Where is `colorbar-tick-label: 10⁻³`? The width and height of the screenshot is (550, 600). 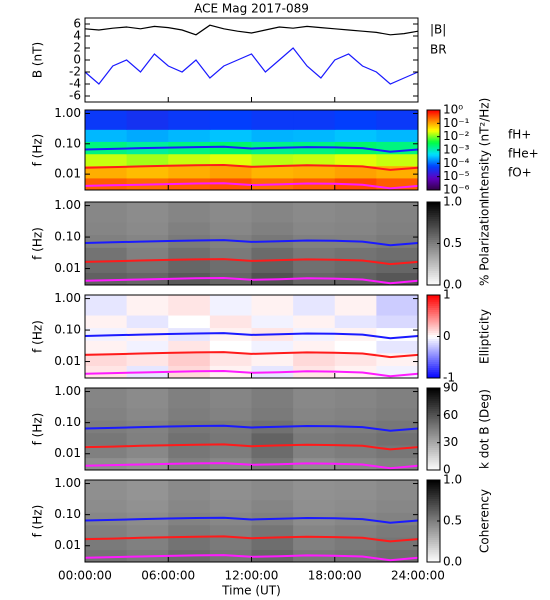
colorbar-tick-label: 10⁻³ is located at coordinates (456, 150).